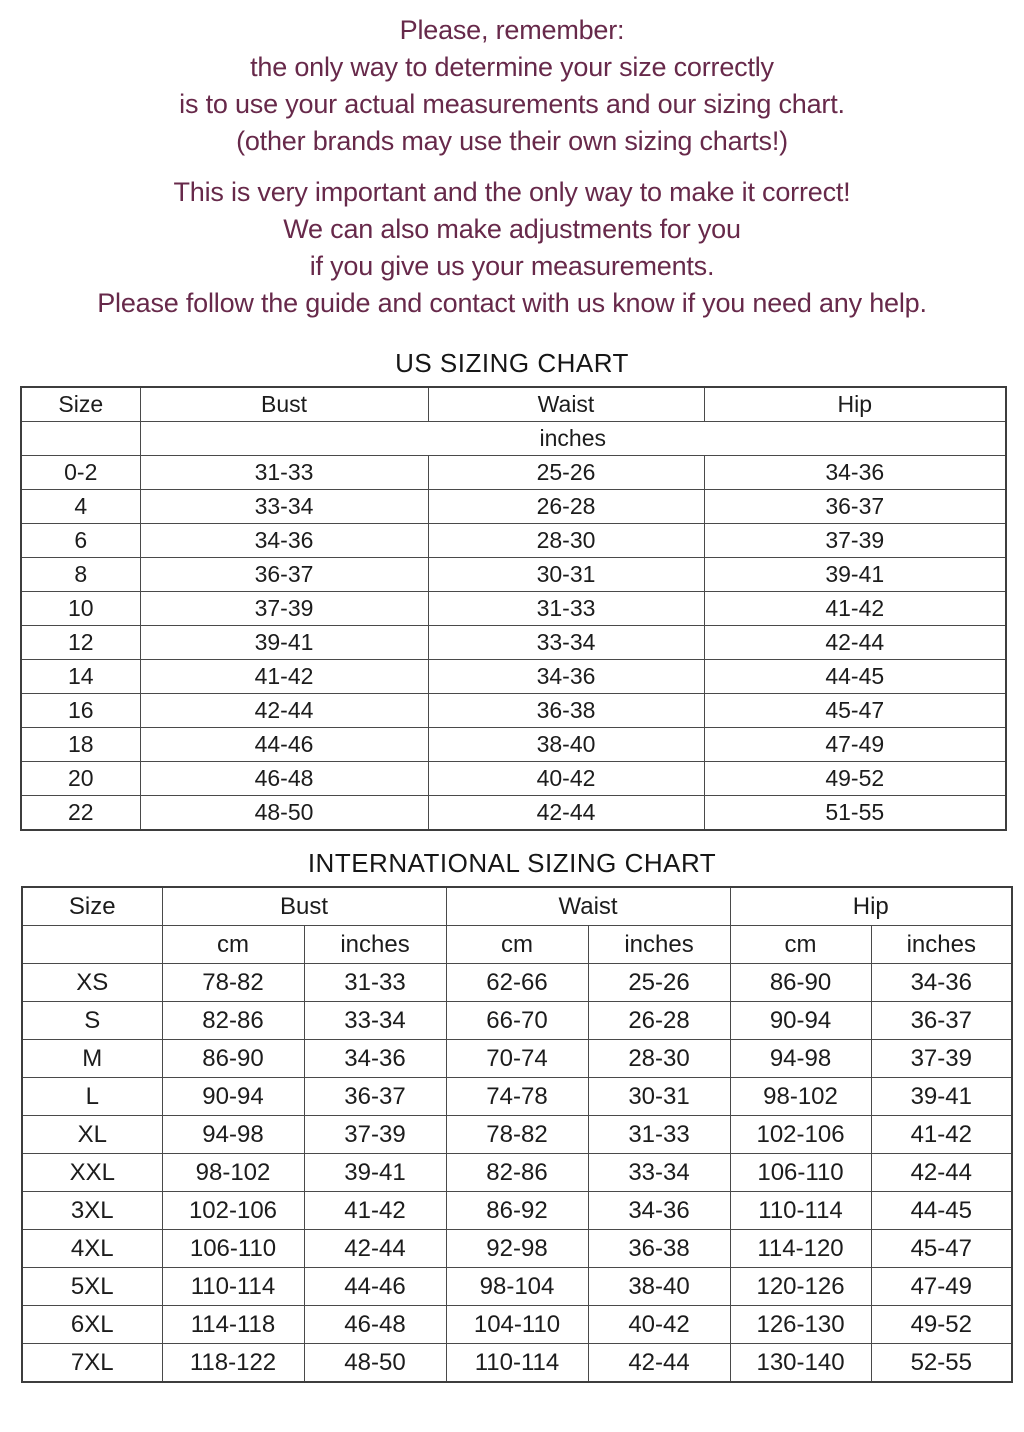 This screenshot has width=1024, height=1432. Describe the element at coordinates (233, 1363) in the screenshot. I see `measurement-cell: 118-122` at that location.